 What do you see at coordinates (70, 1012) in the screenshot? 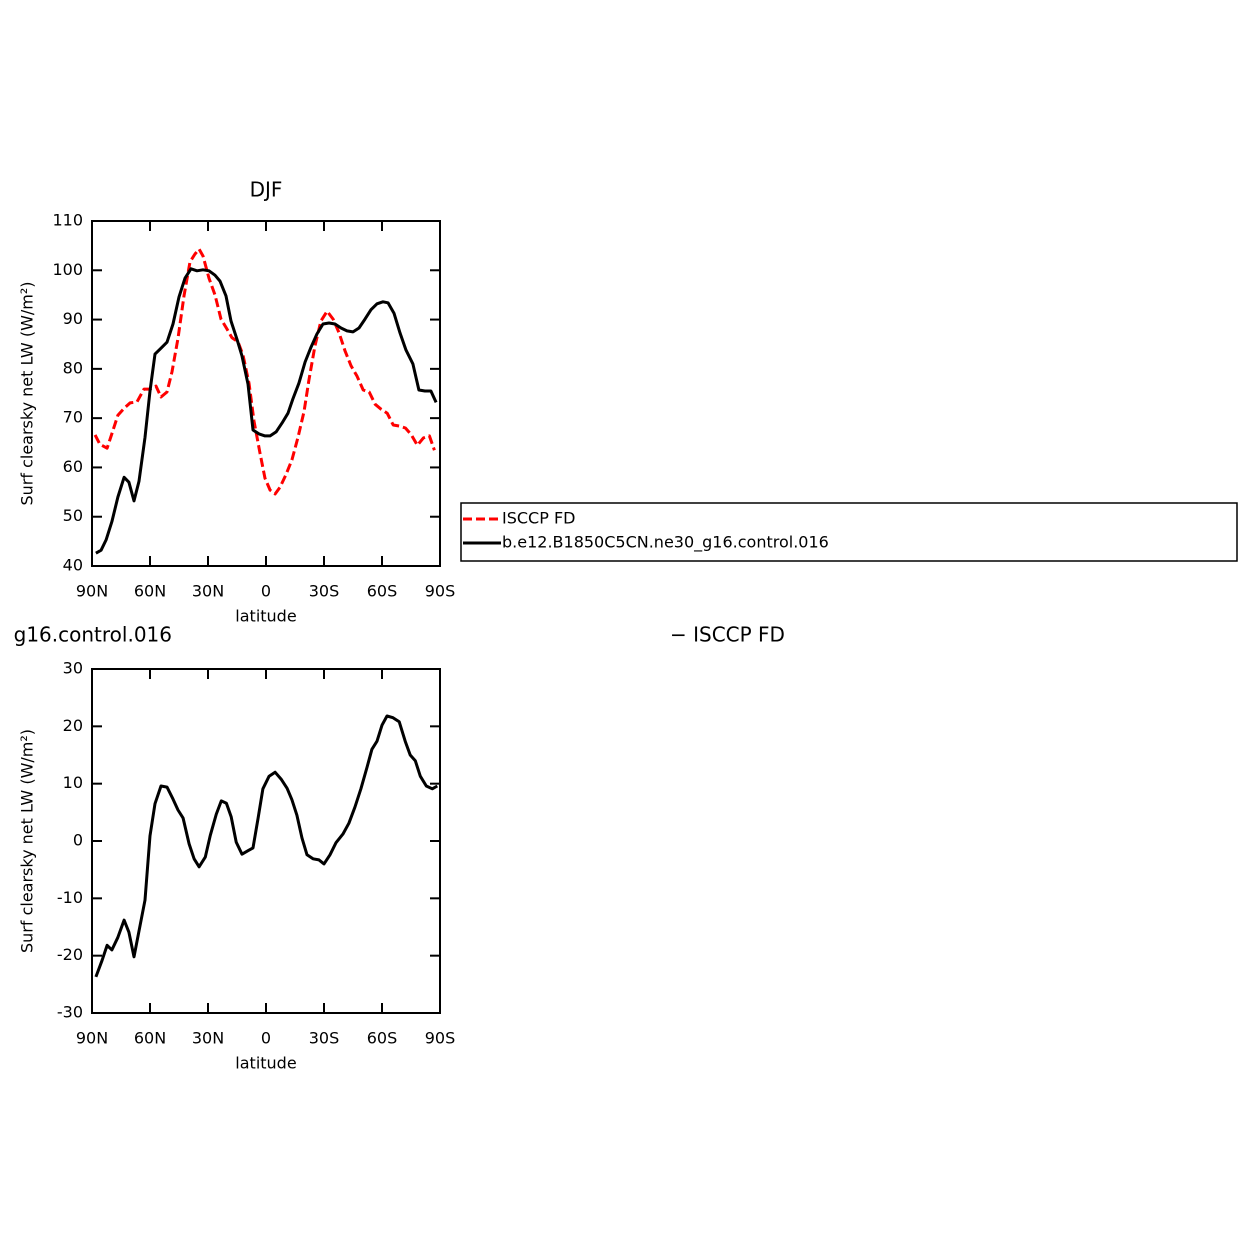
I see `y-tick-label: -30` at bounding box center [70, 1012].